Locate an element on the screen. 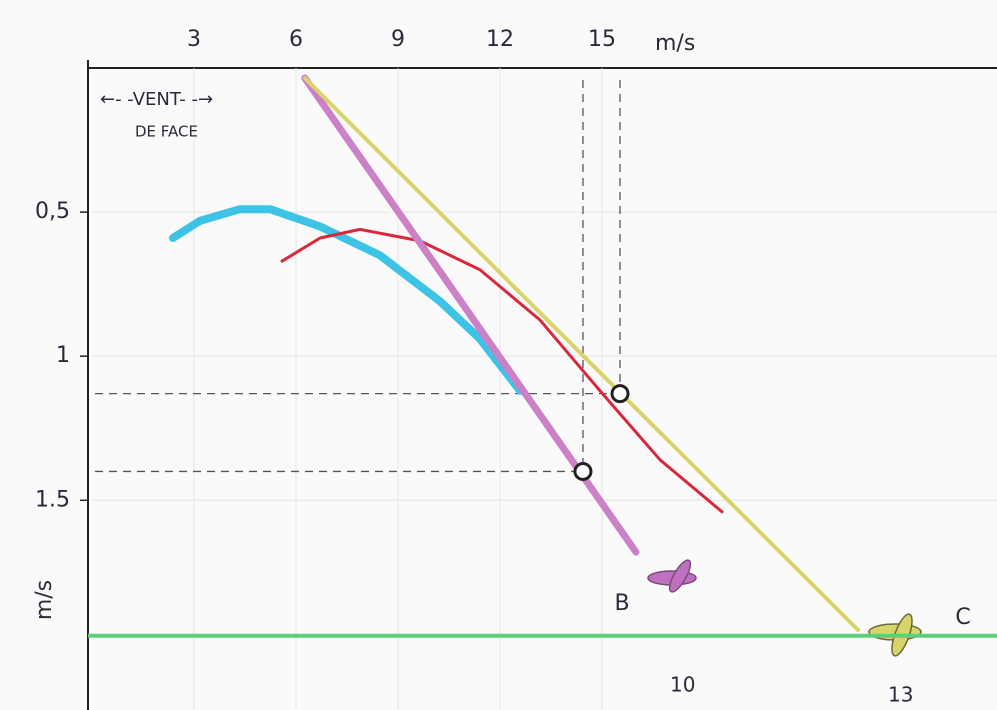 This screenshot has width=997, height=710. series-label: C is located at coordinates (962, 617).